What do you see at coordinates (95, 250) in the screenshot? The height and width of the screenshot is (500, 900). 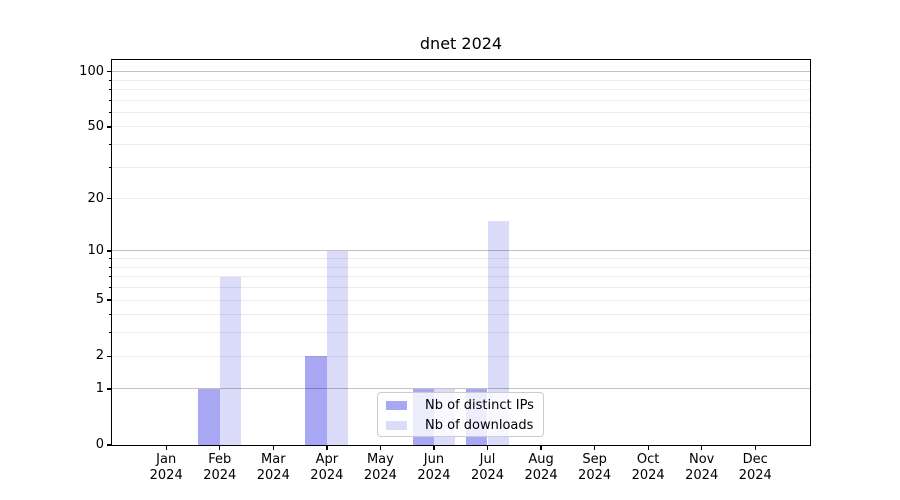 I see `y-tick-label-10: 10` at bounding box center [95, 250].